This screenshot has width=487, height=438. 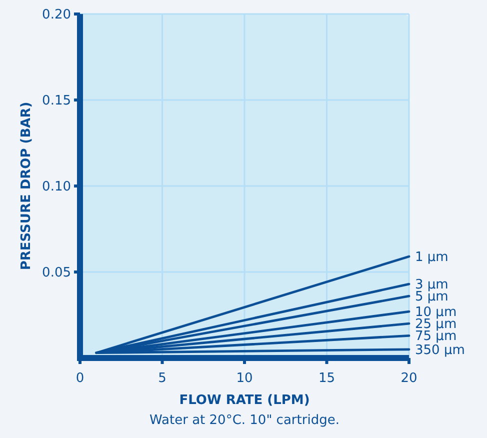 I want to click on y-axis-title: PRESSURE DROP (BAR), so click(x=26, y=186).